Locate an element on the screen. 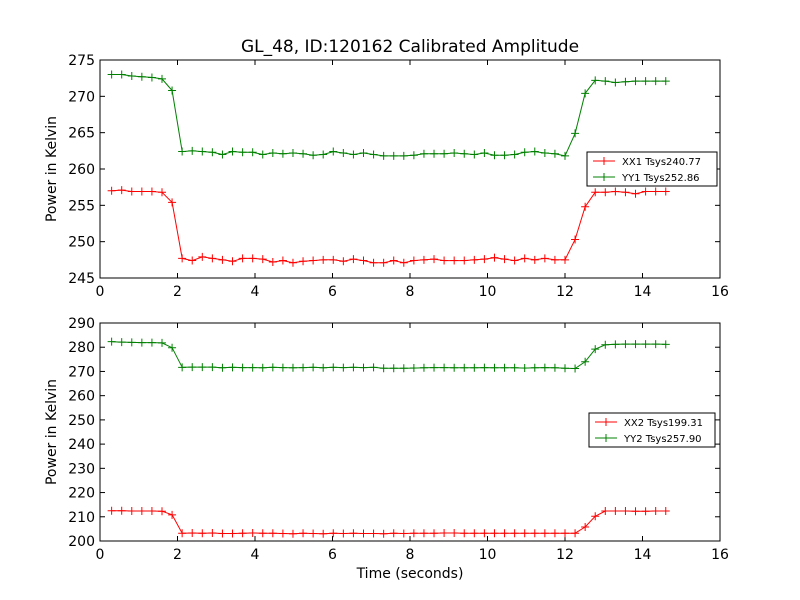  y-tick-label: 210 is located at coordinates (81, 518).